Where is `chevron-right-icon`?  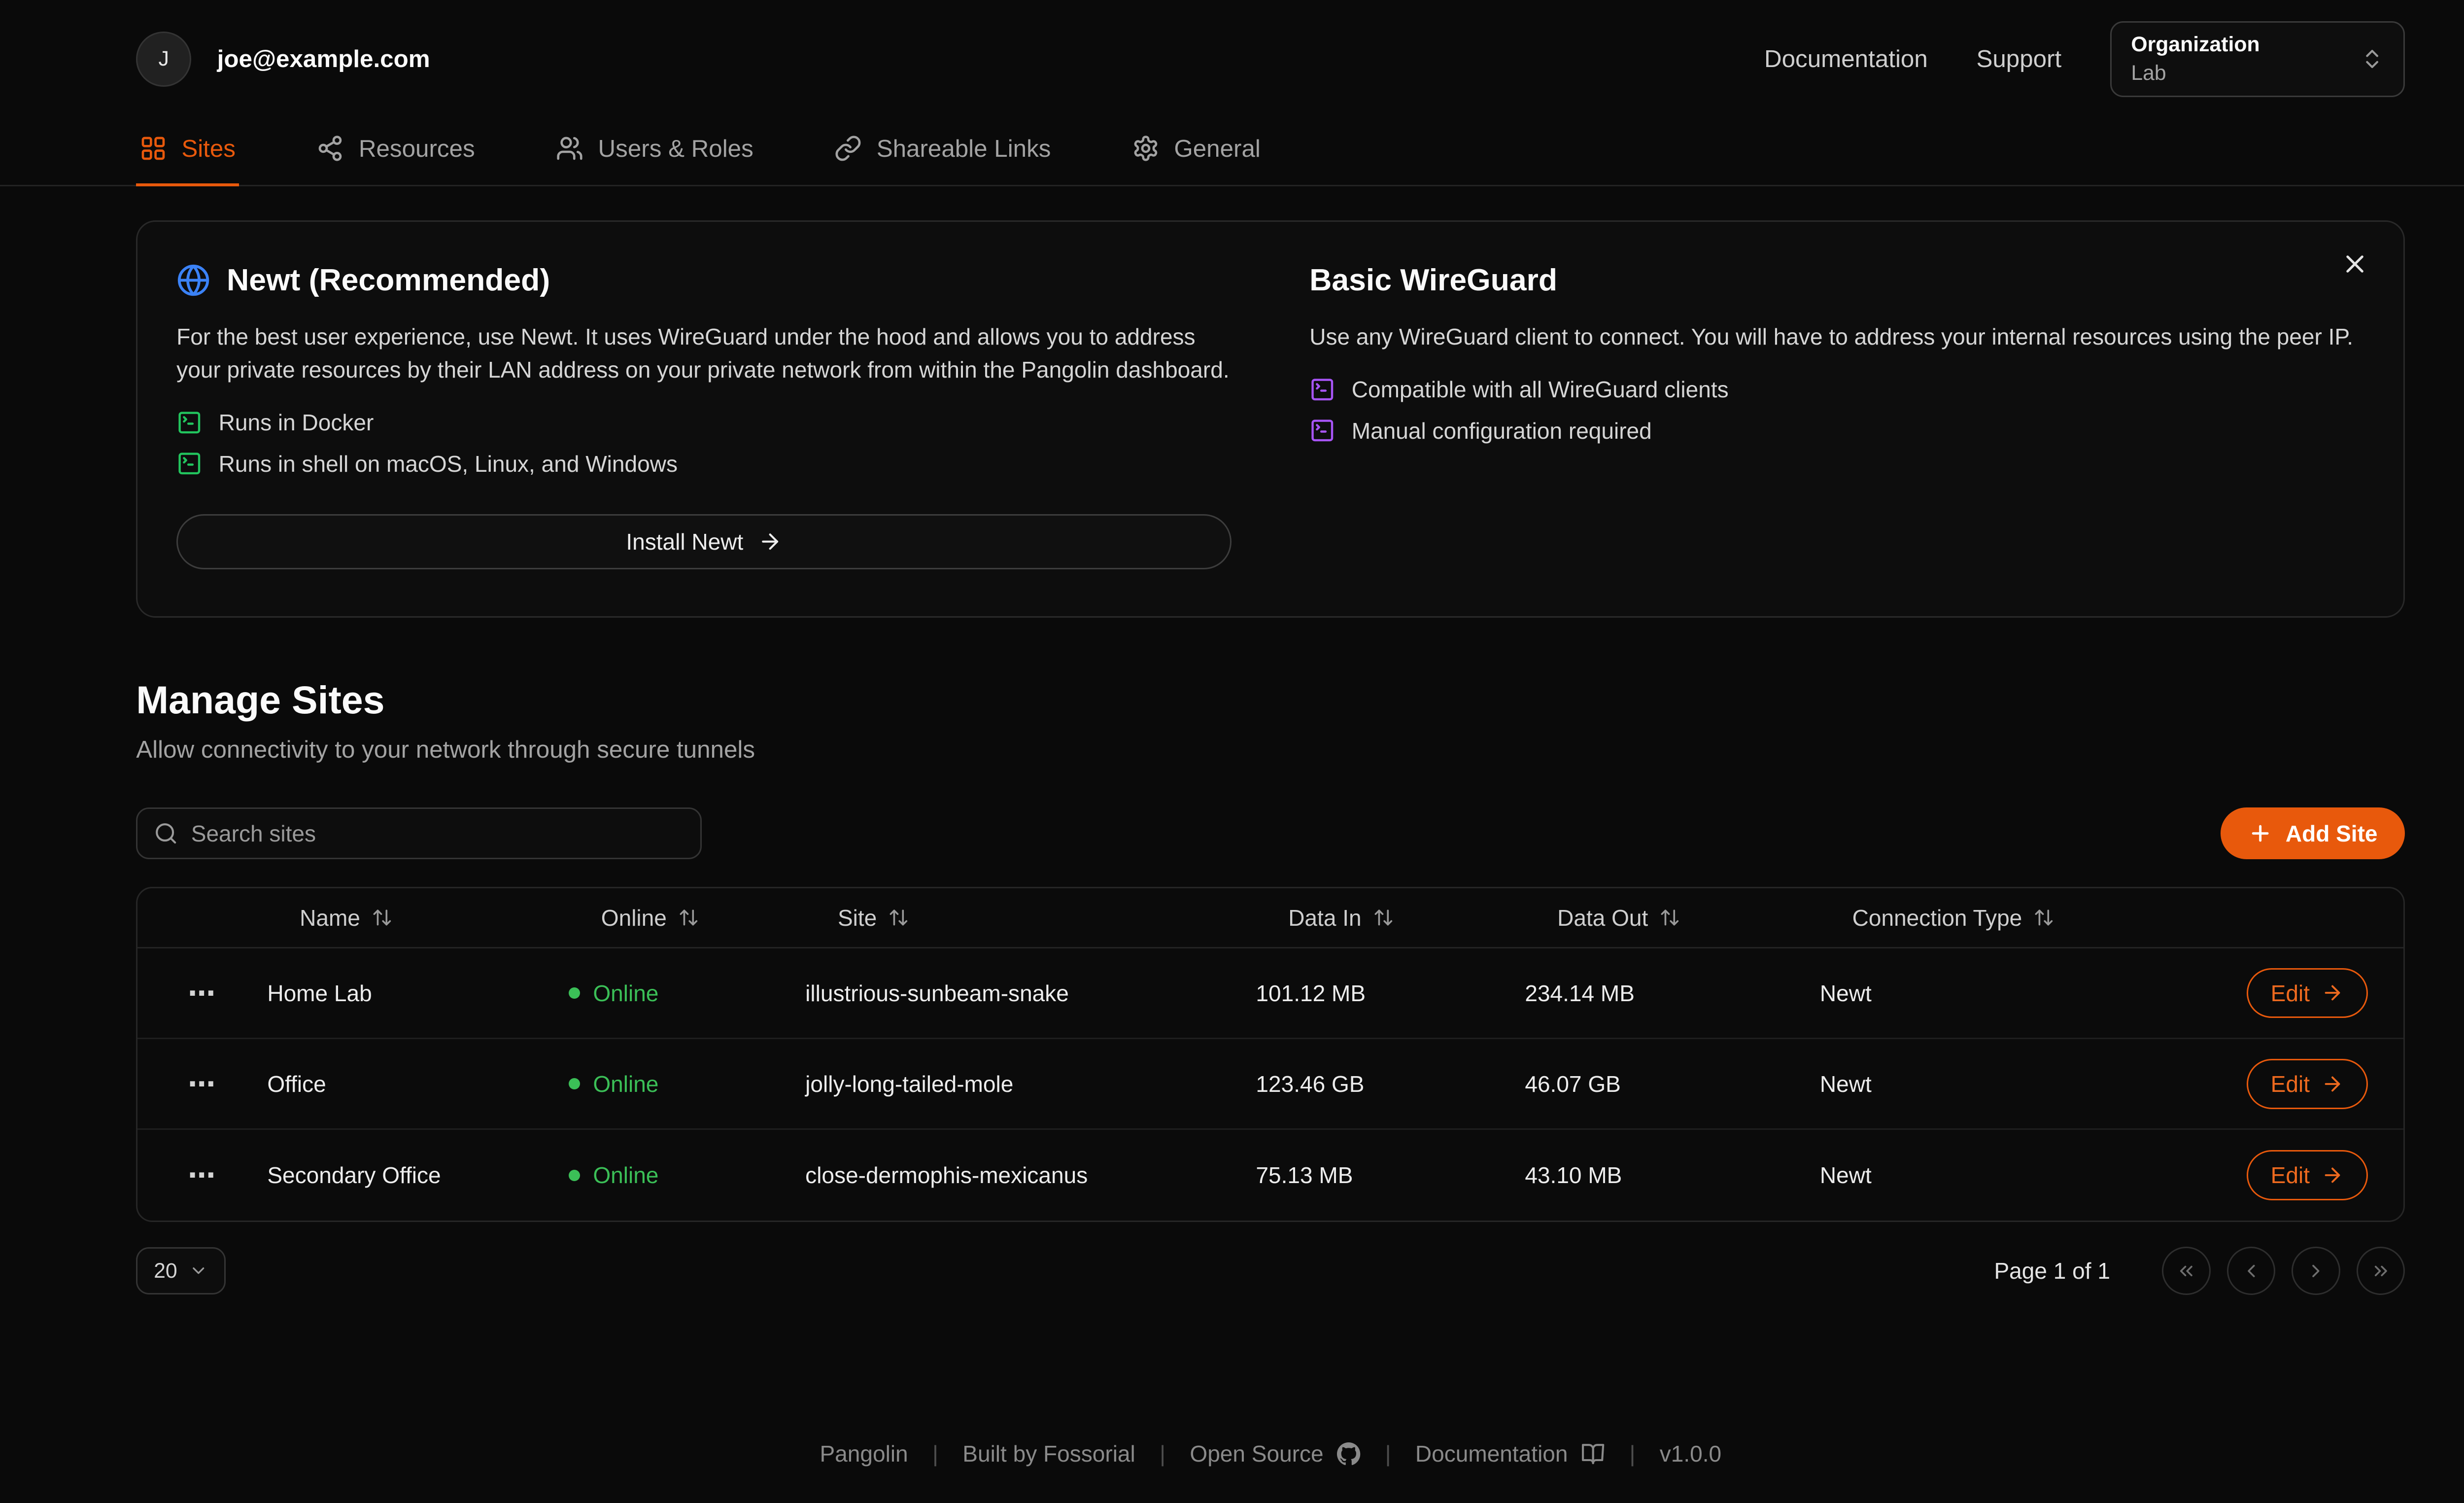
chevron-right-icon is located at coordinates (2316, 1271).